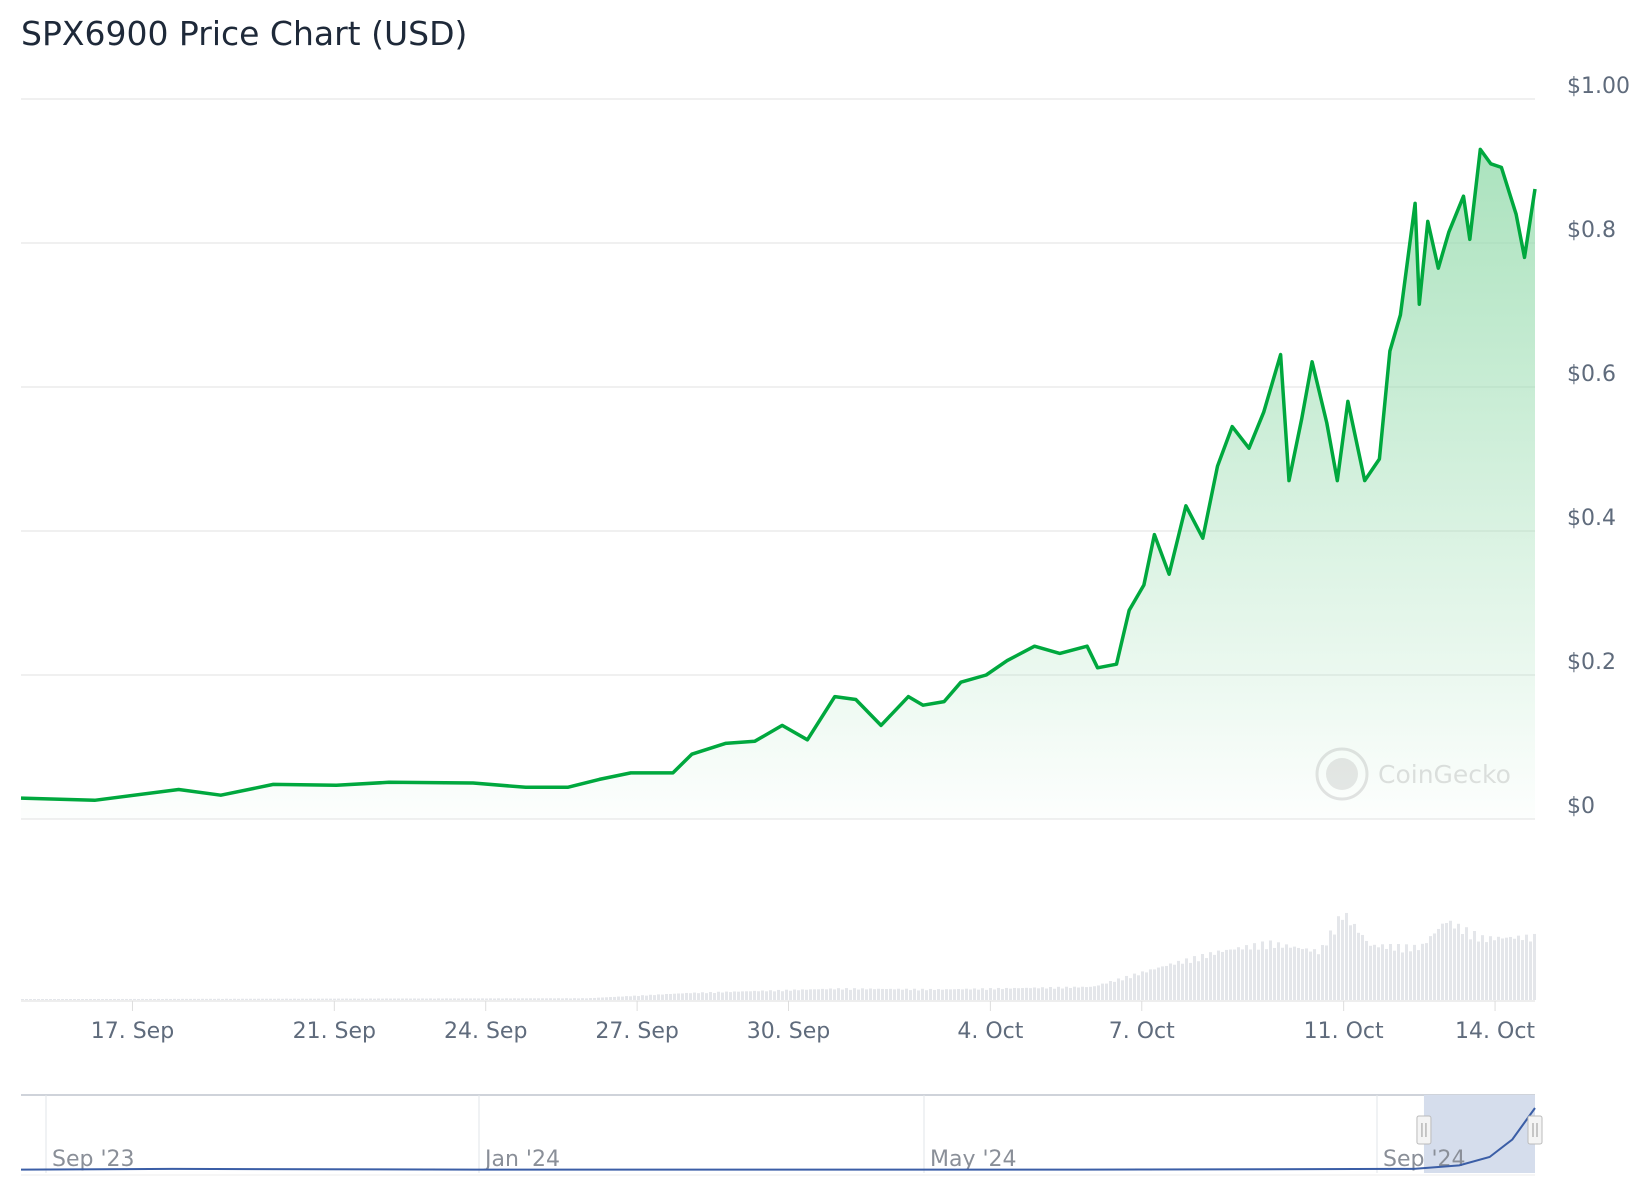 This screenshot has width=1640, height=1200. Describe the element at coordinates (1424, 1130) in the screenshot. I see `navigator-handle-left` at that location.